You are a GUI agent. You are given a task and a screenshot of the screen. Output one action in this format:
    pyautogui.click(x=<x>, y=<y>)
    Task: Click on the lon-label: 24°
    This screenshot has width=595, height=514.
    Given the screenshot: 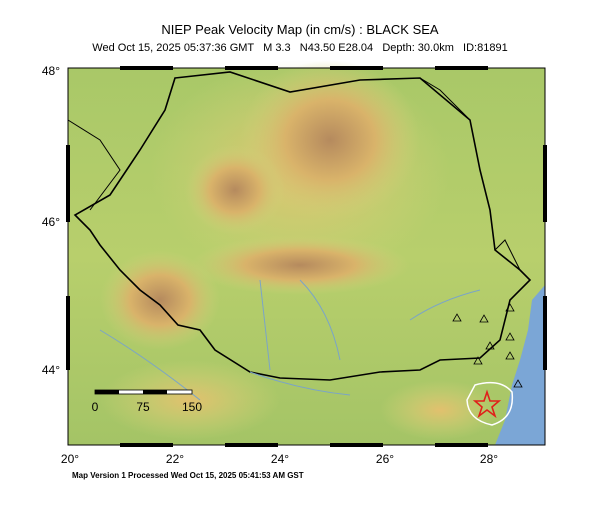 What is the action you would take?
    pyautogui.click(x=280, y=459)
    